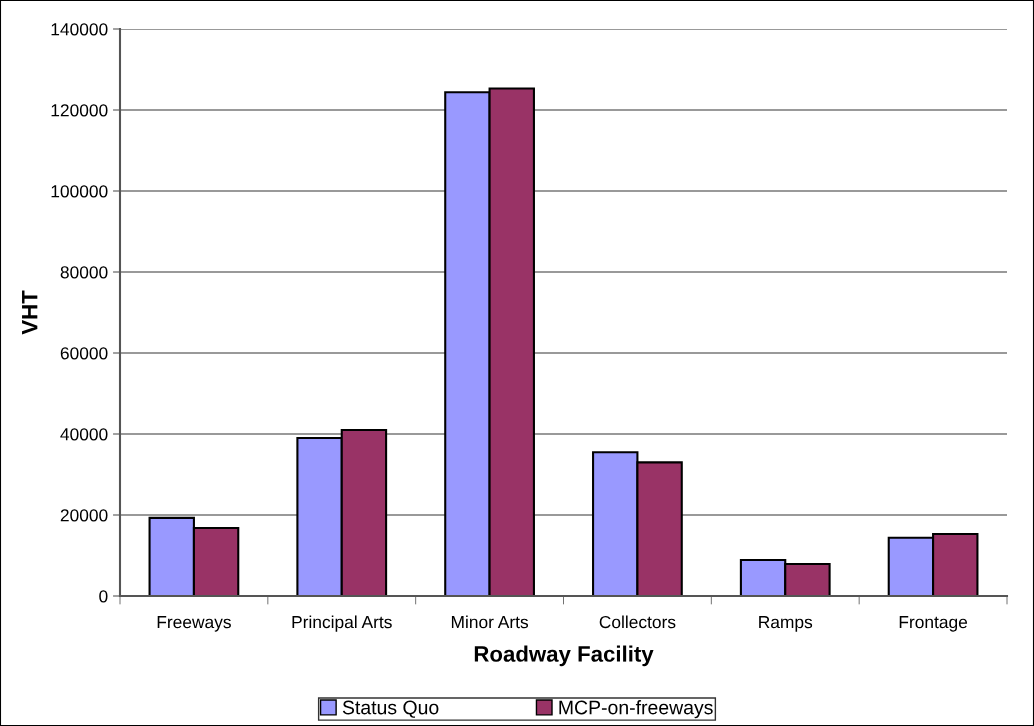 The width and height of the screenshot is (1034, 726). I want to click on x-tick-label: Collectors, so click(637, 622).